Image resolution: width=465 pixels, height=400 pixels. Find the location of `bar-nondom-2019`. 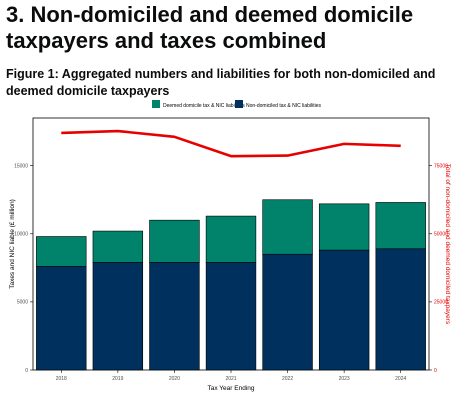

bar-nondom-2019 is located at coordinates (118, 316).